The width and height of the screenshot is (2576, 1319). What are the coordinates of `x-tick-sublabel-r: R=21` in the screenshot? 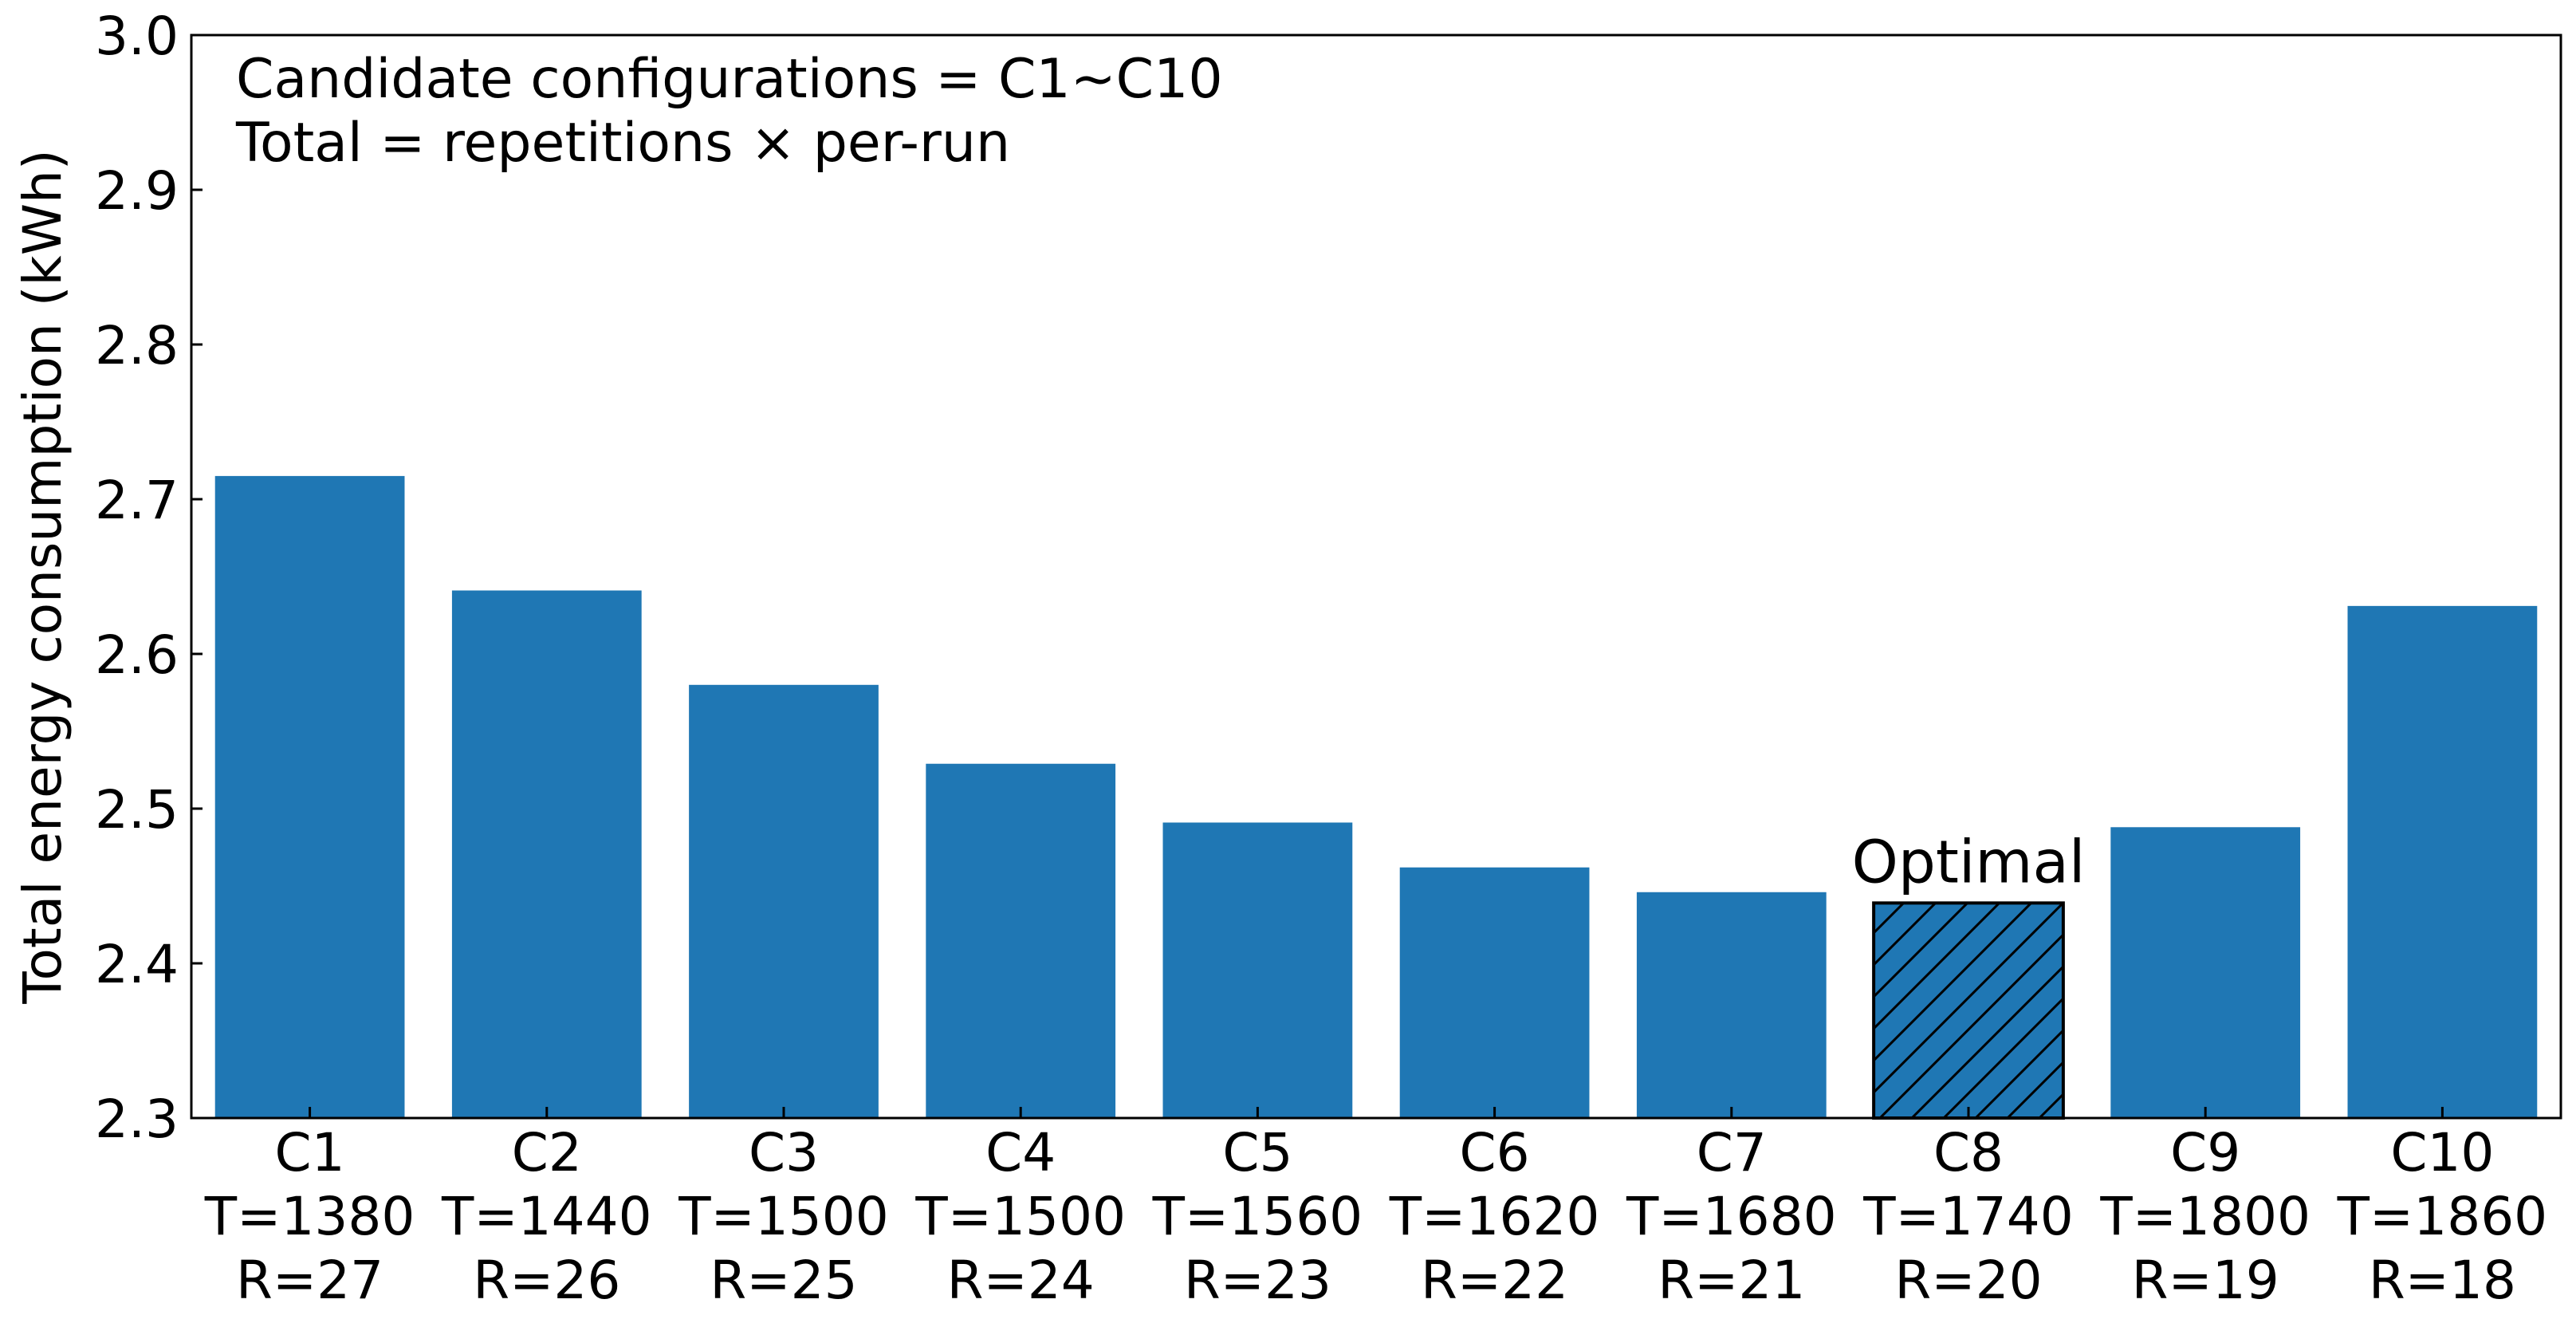 It's located at (1732, 1280).